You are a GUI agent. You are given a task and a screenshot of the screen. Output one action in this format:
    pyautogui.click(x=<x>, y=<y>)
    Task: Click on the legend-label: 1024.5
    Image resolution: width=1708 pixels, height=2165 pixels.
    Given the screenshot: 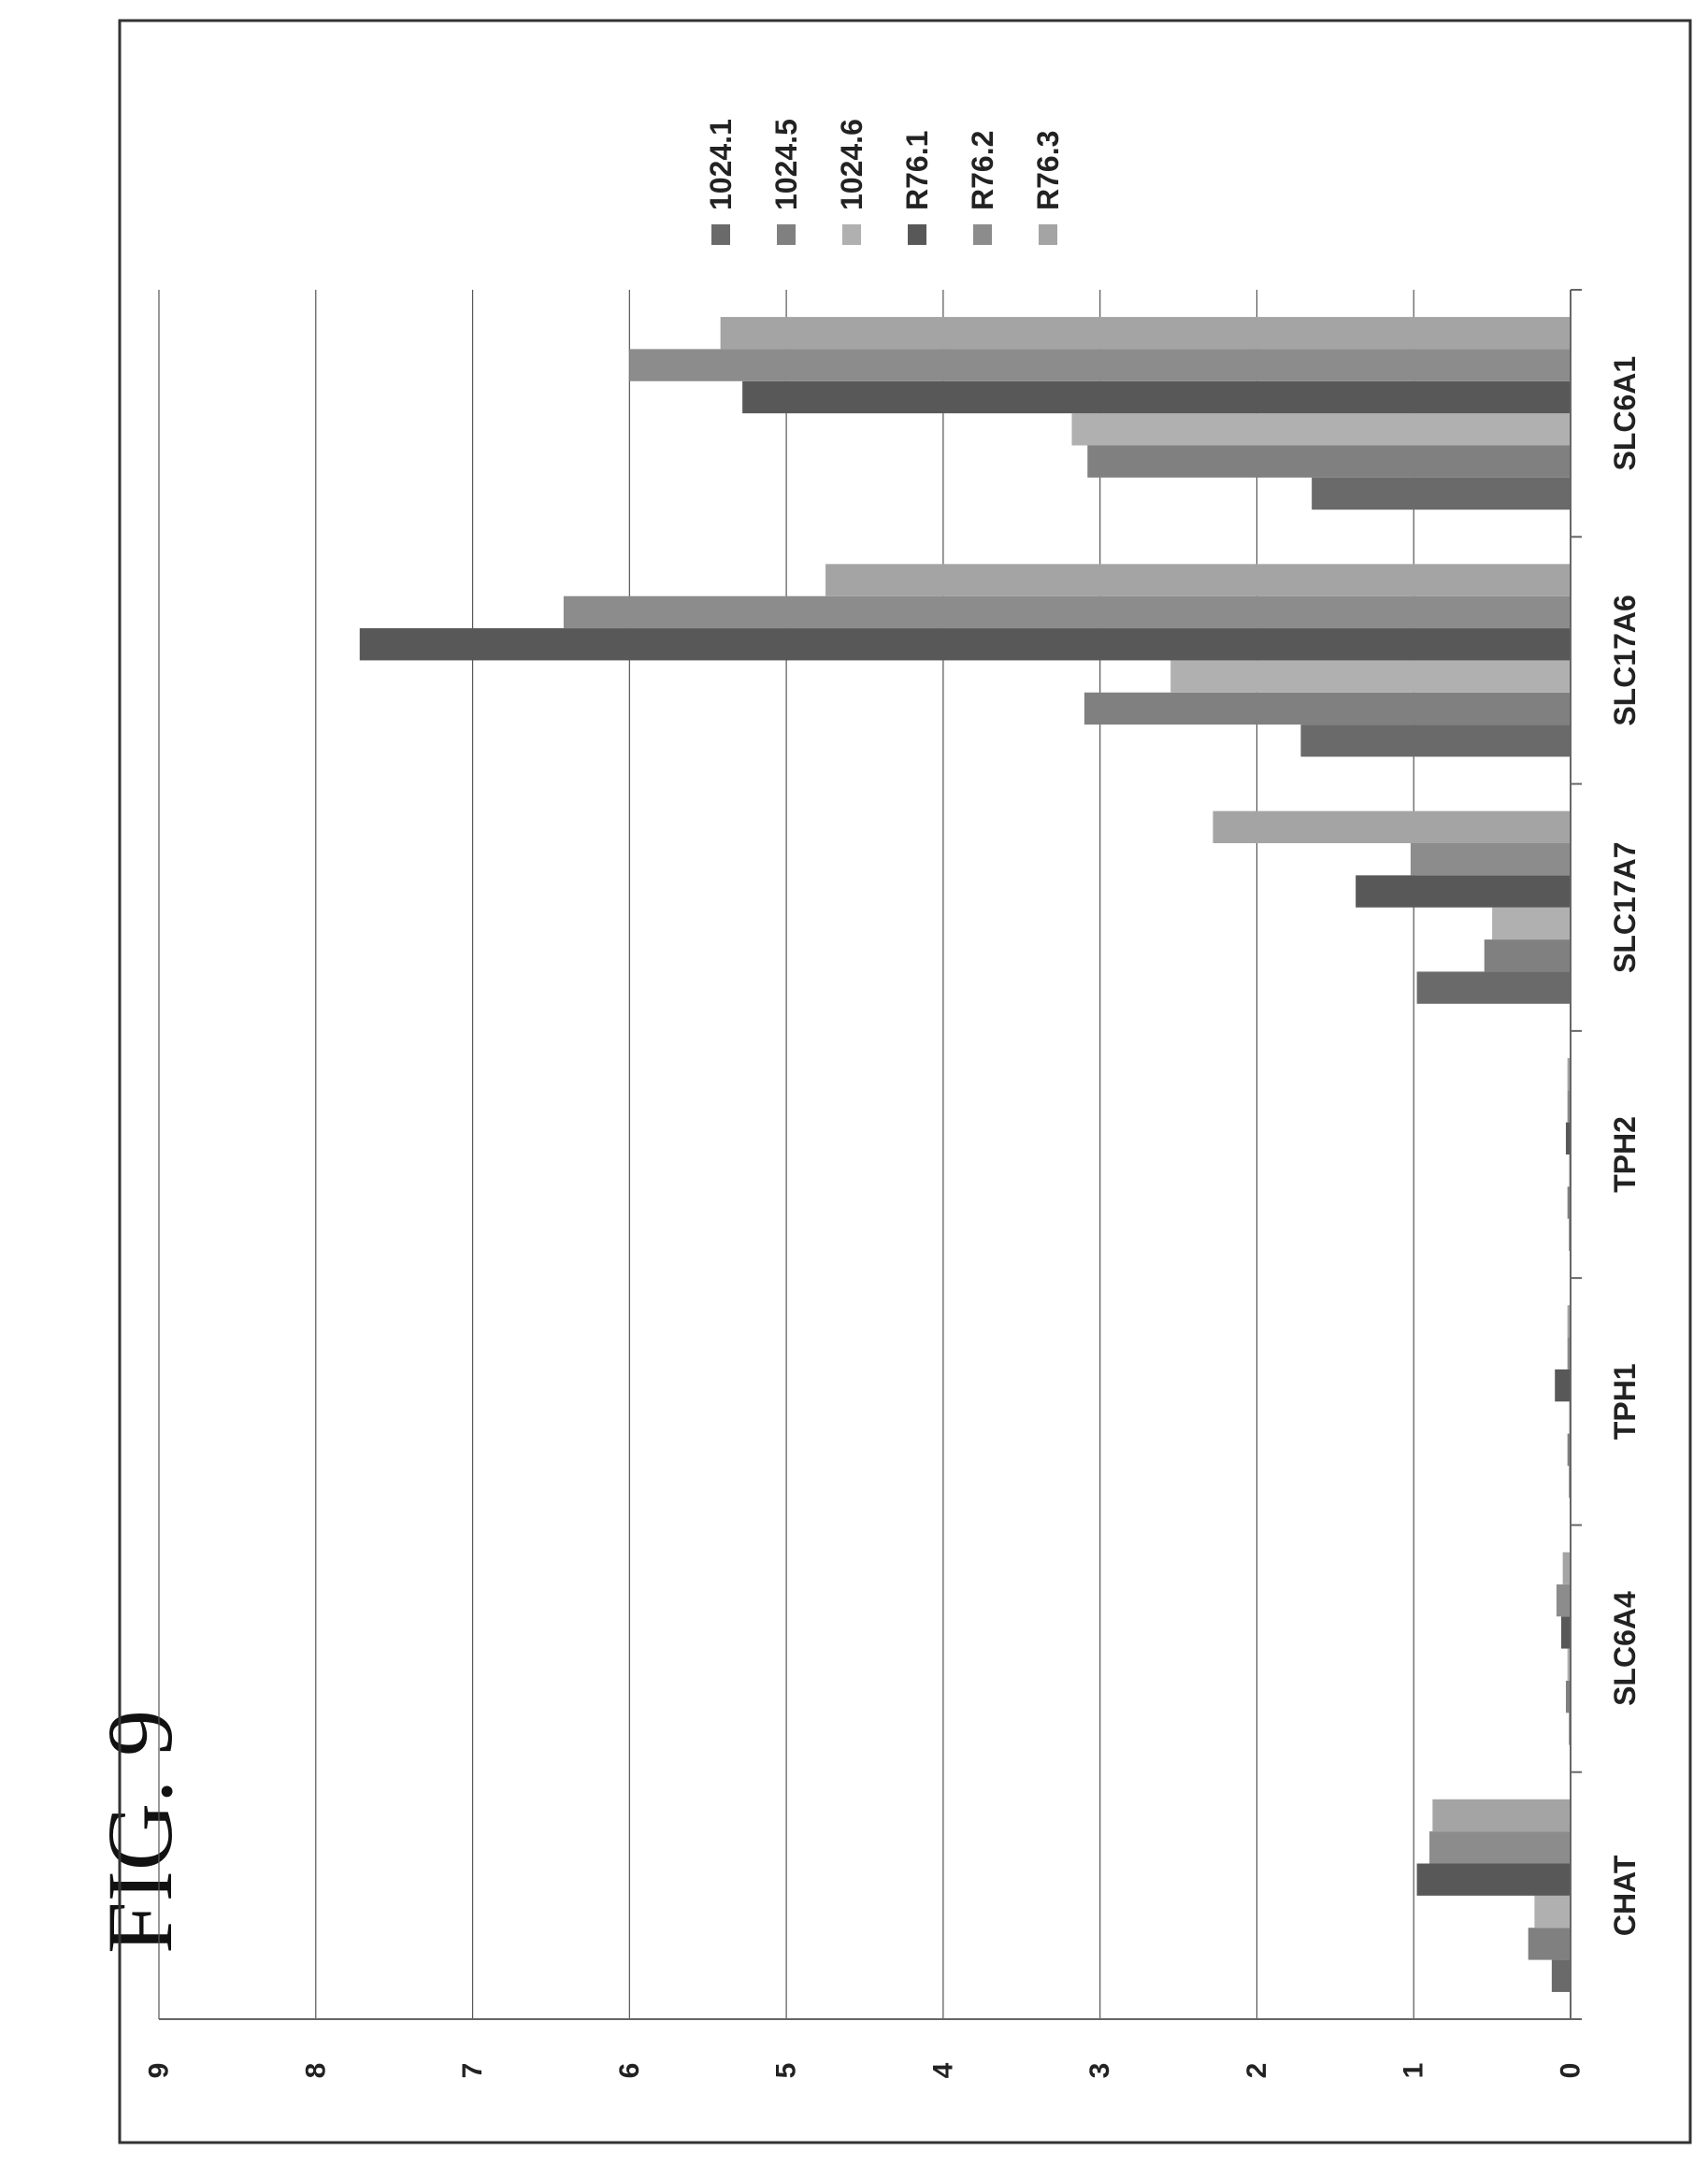 What is the action you would take?
    pyautogui.click(x=786, y=164)
    